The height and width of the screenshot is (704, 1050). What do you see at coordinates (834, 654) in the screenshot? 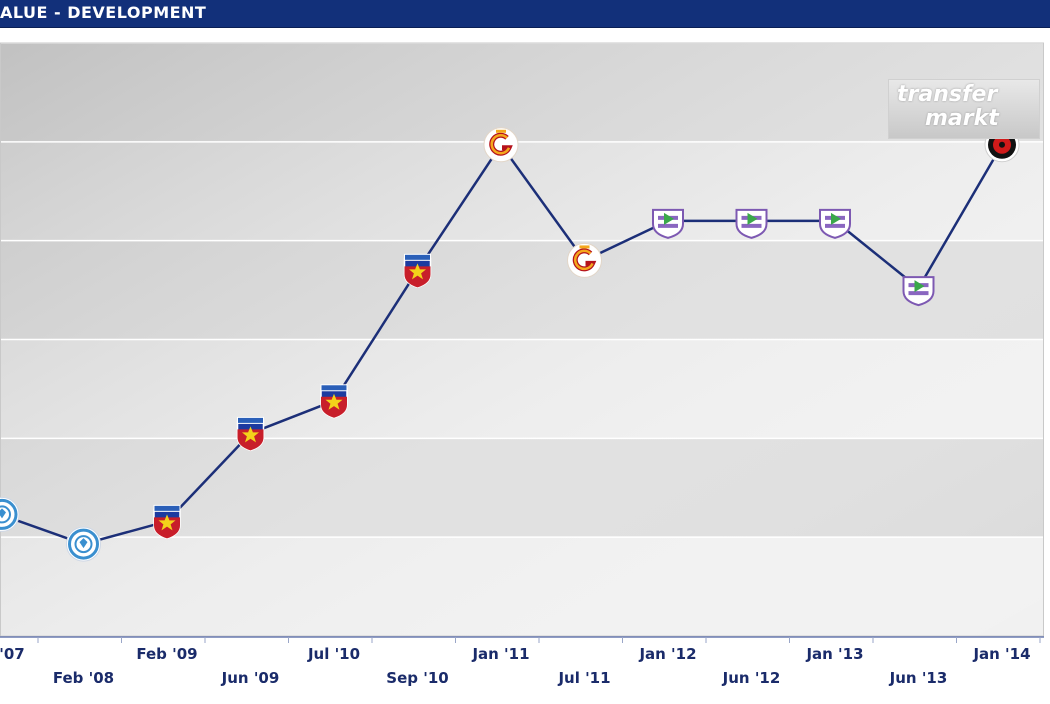
I see `x-tick-label: Jan '13` at bounding box center [834, 654].